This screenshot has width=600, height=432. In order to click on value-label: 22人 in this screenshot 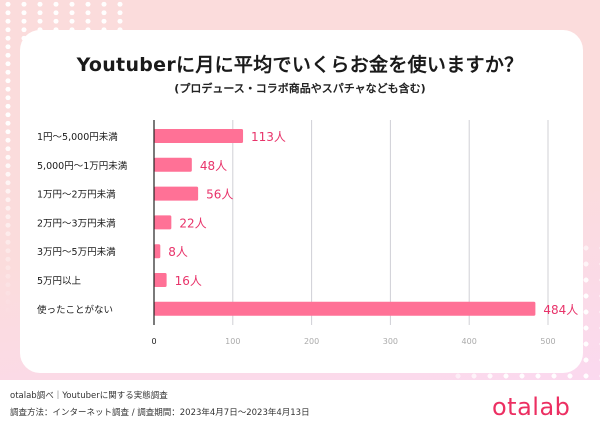, I will do `click(192, 223)`.